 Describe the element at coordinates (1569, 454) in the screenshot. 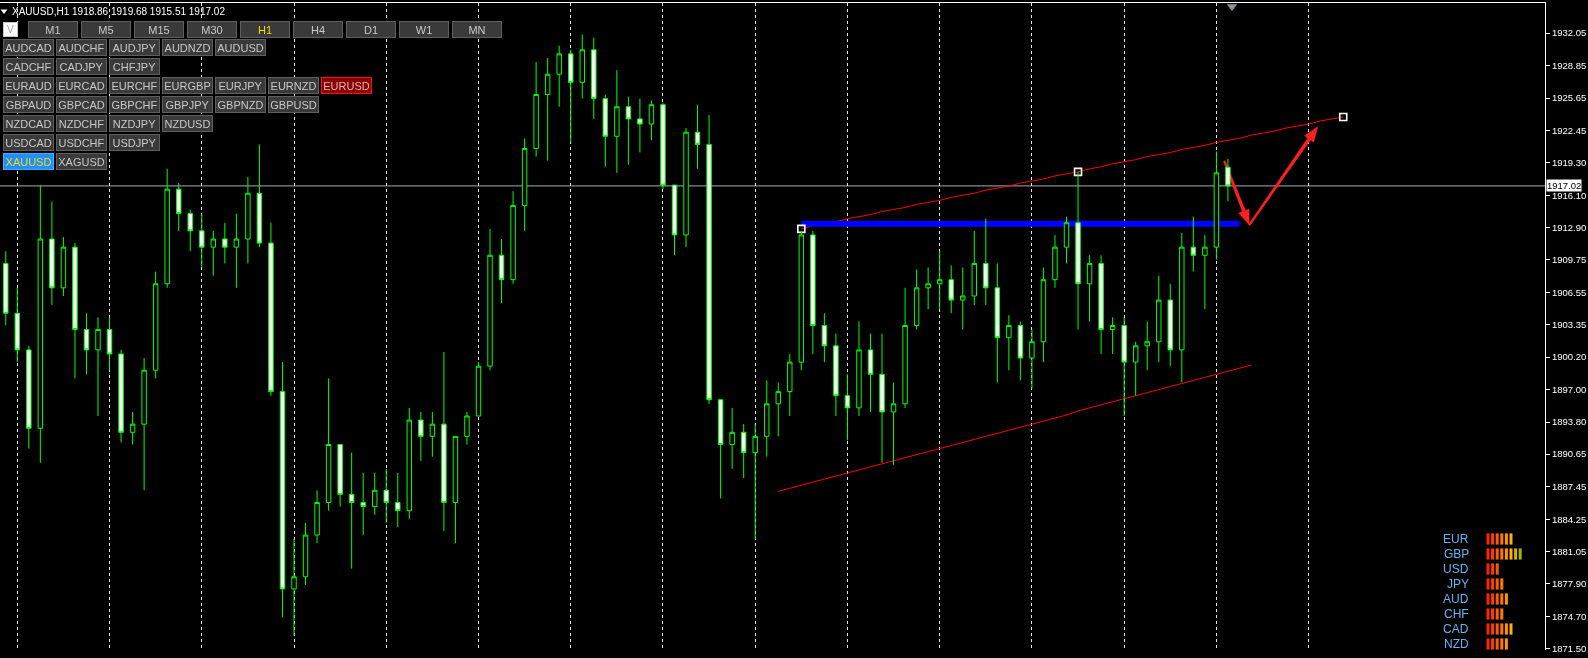

I see `y-tick-label: 1890.65` at that location.